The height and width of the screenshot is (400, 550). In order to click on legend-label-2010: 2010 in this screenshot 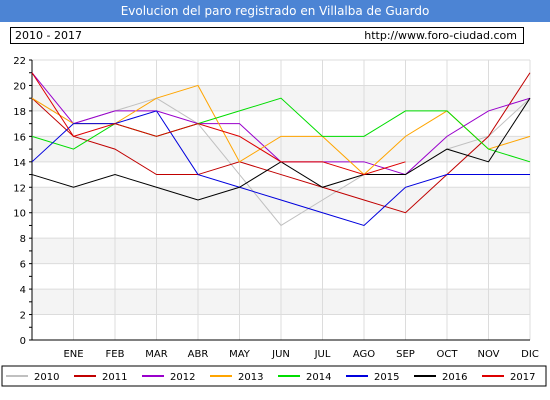, I will do `click(46, 377)`.